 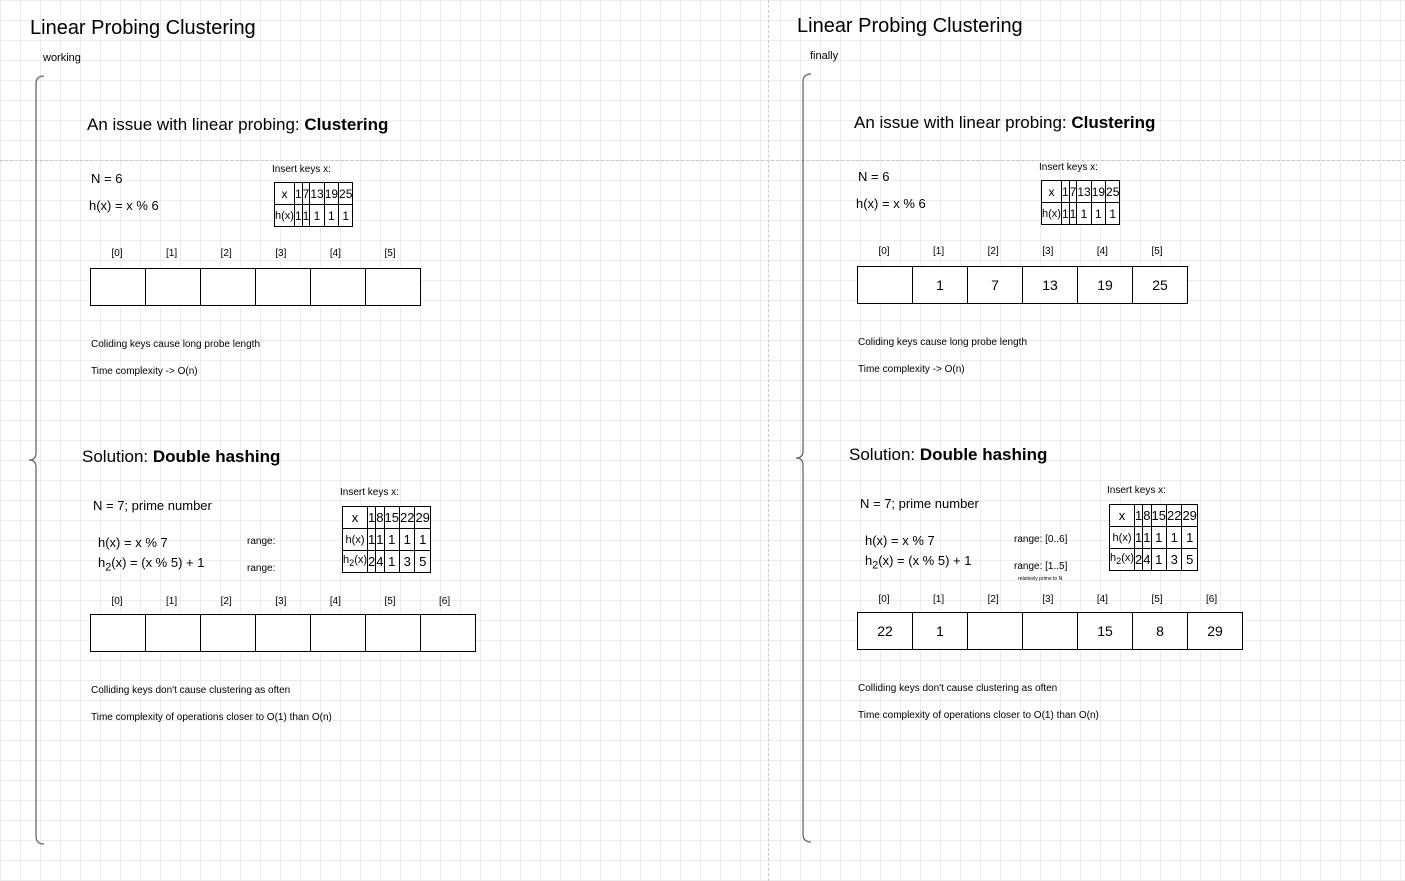 What do you see at coordinates (702, 160) in the screenshot?
I see `page-break-line` at bounding box center [702, 160].